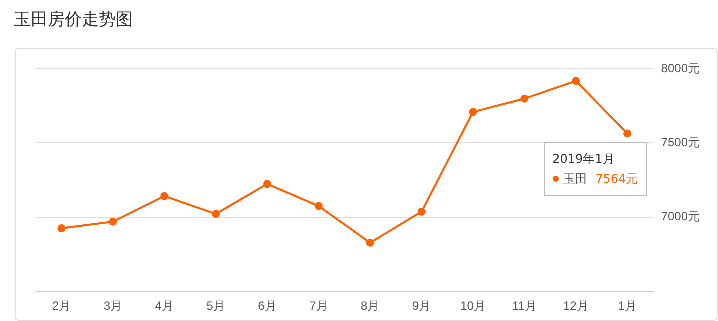  Describe the element at coordinates (680, 217) in the screenshot. I see `y-tick-label: 7000元` at that location.